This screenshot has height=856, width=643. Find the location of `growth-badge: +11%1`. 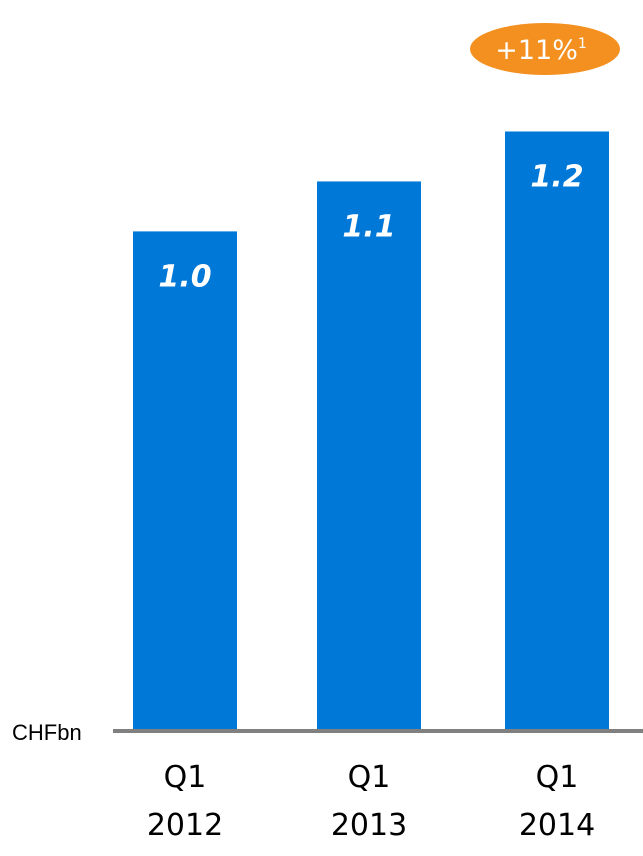

growth-badge: +11%1 is located at coordinates (545, 49).